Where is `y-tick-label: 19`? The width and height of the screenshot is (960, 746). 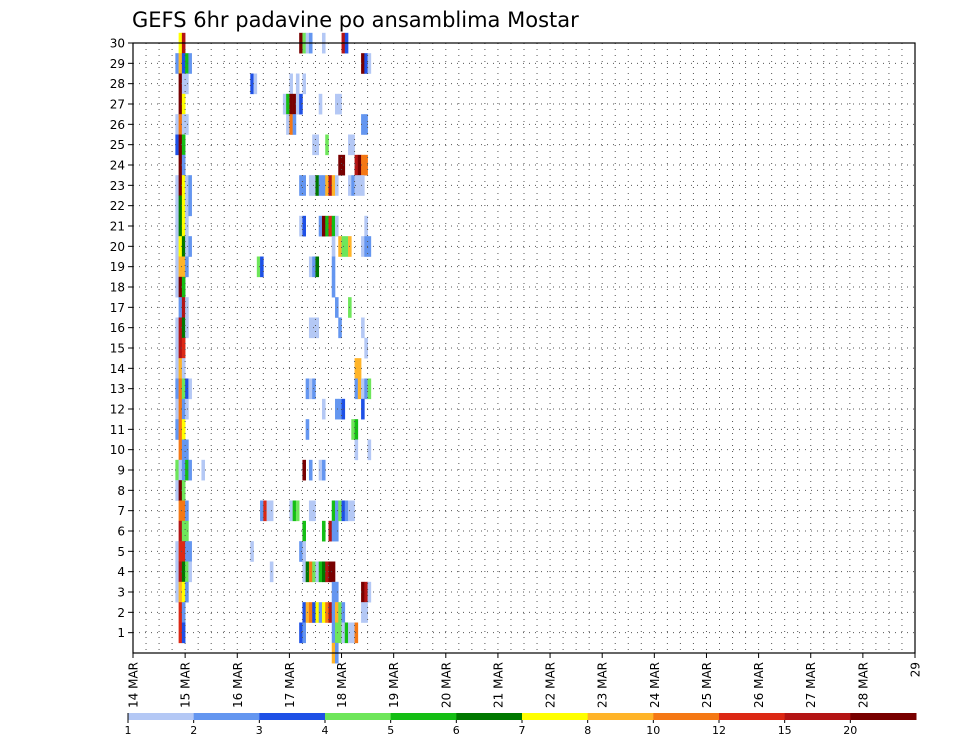
y-tick-label: 19 is located at coordinates (117, 267).